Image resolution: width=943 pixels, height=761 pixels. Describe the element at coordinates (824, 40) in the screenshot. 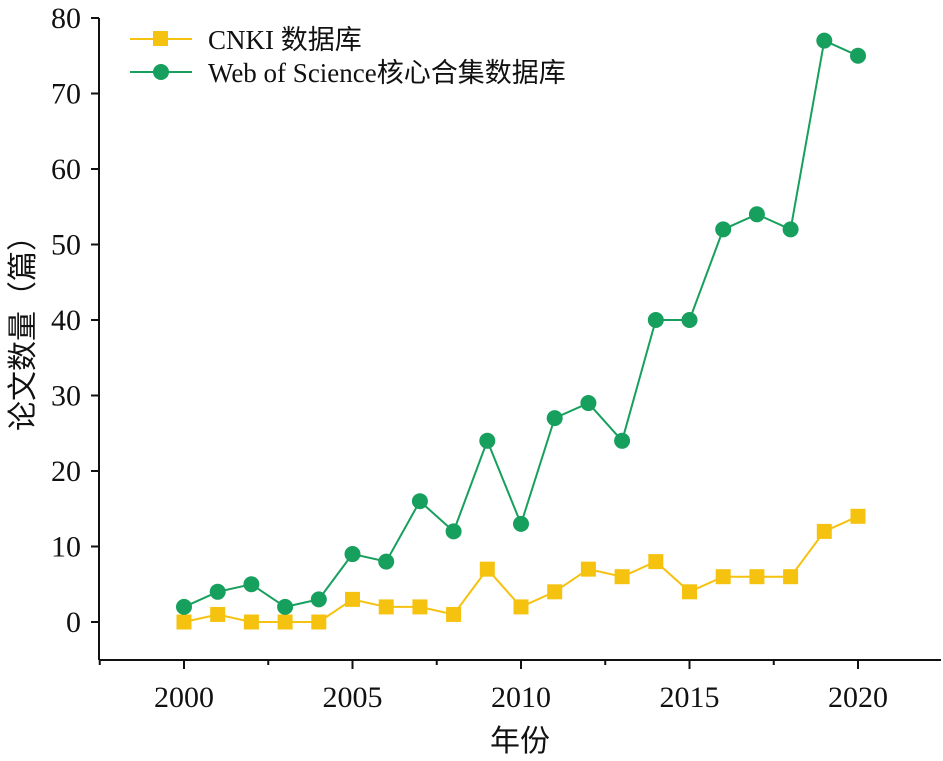

I see `data-point-wos-2019` at that location.